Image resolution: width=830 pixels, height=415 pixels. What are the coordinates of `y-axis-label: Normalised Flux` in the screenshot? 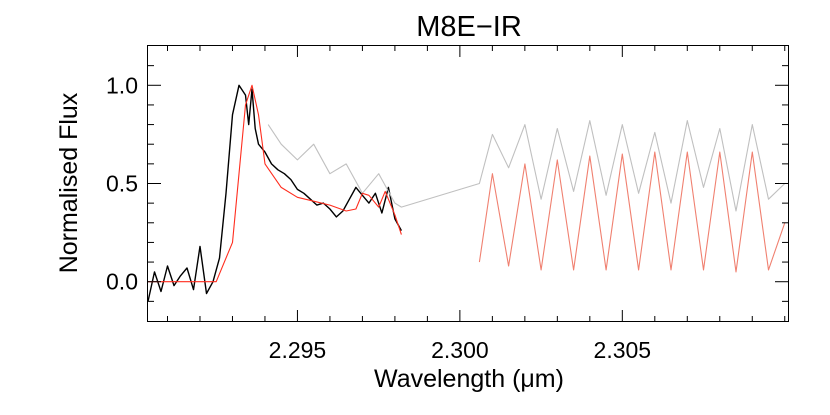 It's located at (69, 182).